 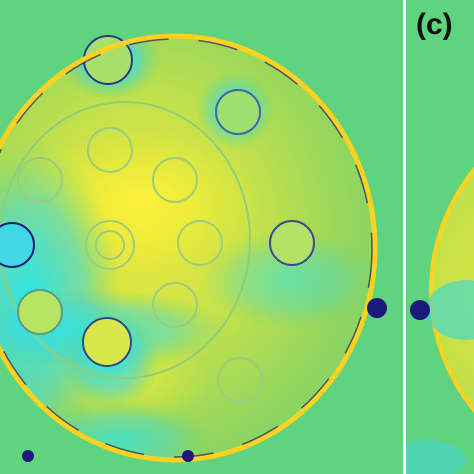 What do you see at coordinates (436, 457) in the screenshot?
I see `noise-region` at bounding box center [436, 457].